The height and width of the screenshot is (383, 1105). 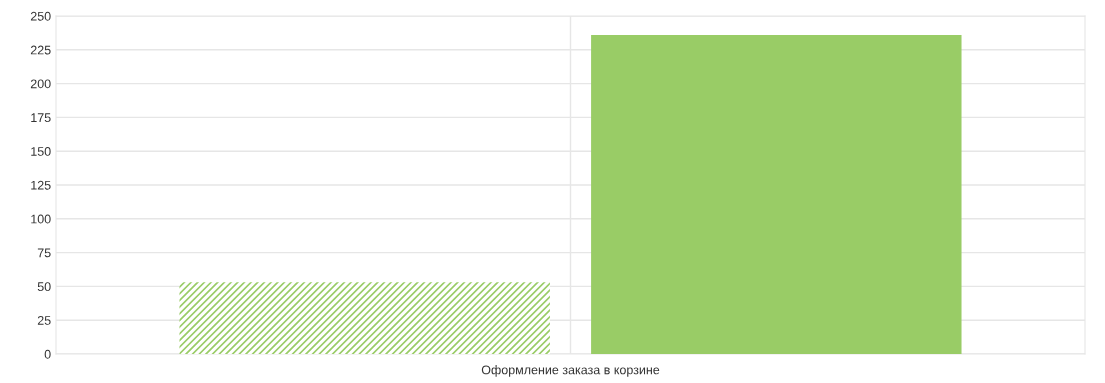 I want to click on y-tick-label: 25, so click(x=44, y=320).